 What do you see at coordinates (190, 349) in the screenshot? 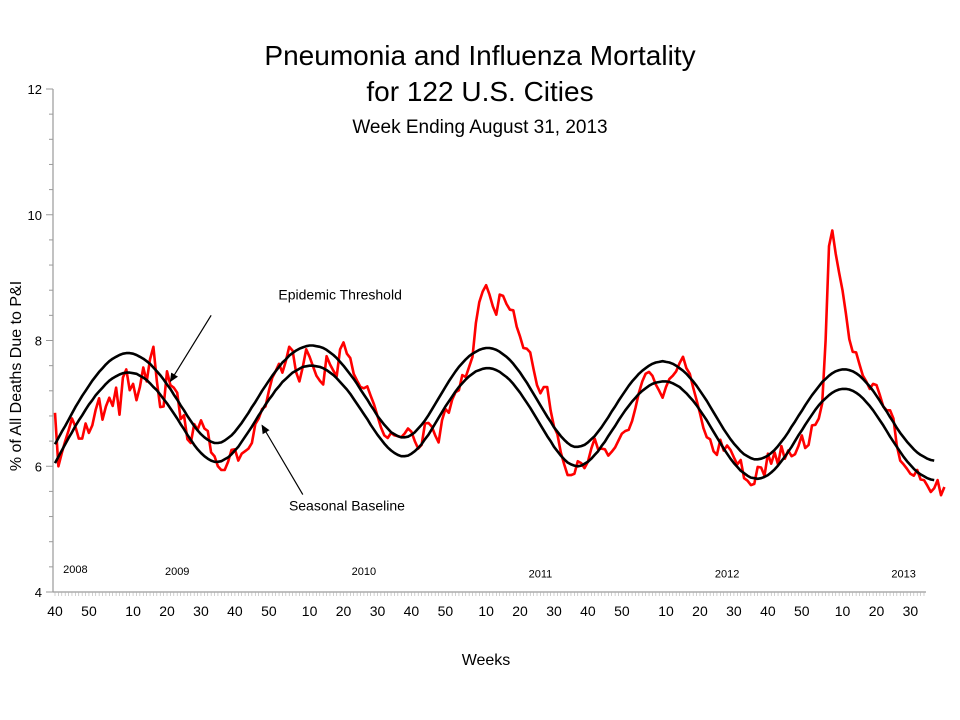
I see `annotation-arrow-epidemic-threshold` at bounding box center [190, 349].